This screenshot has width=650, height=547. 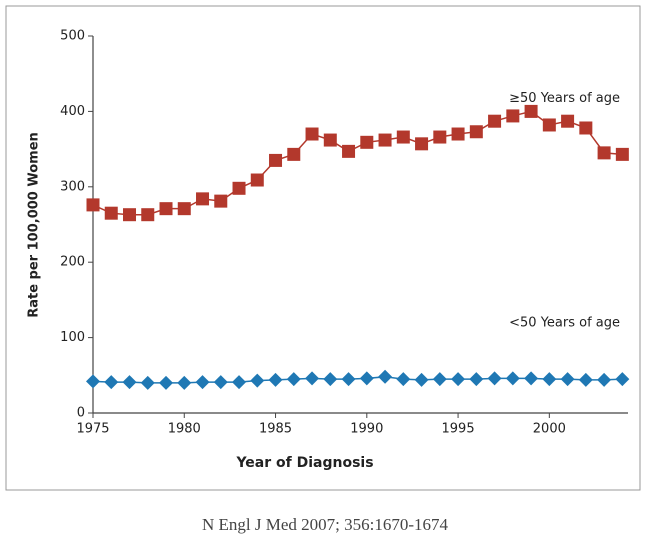 I want to click on y-tick-label: 500, so click(x=72, y=36).